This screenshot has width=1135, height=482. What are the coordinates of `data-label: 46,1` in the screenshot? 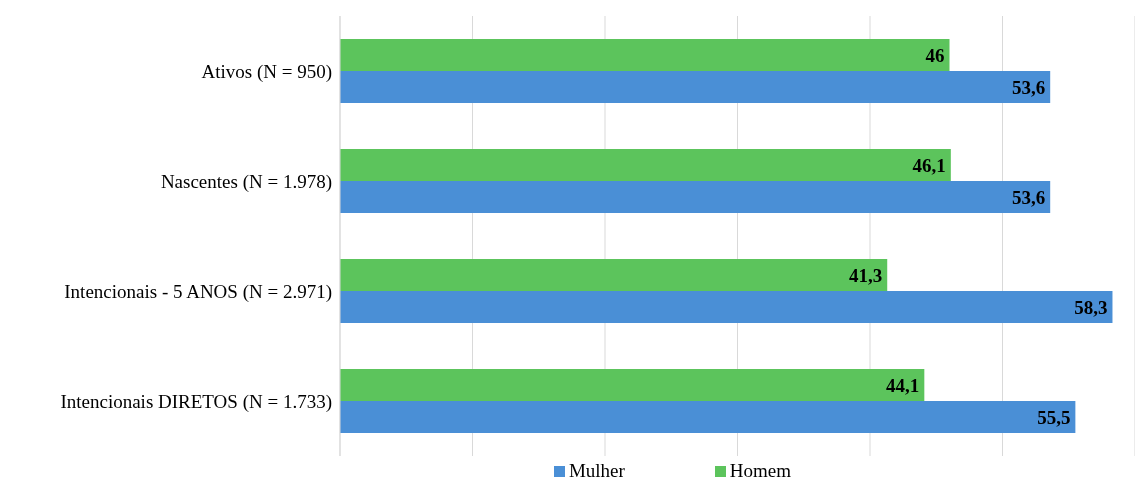 It's located at (929, 165).